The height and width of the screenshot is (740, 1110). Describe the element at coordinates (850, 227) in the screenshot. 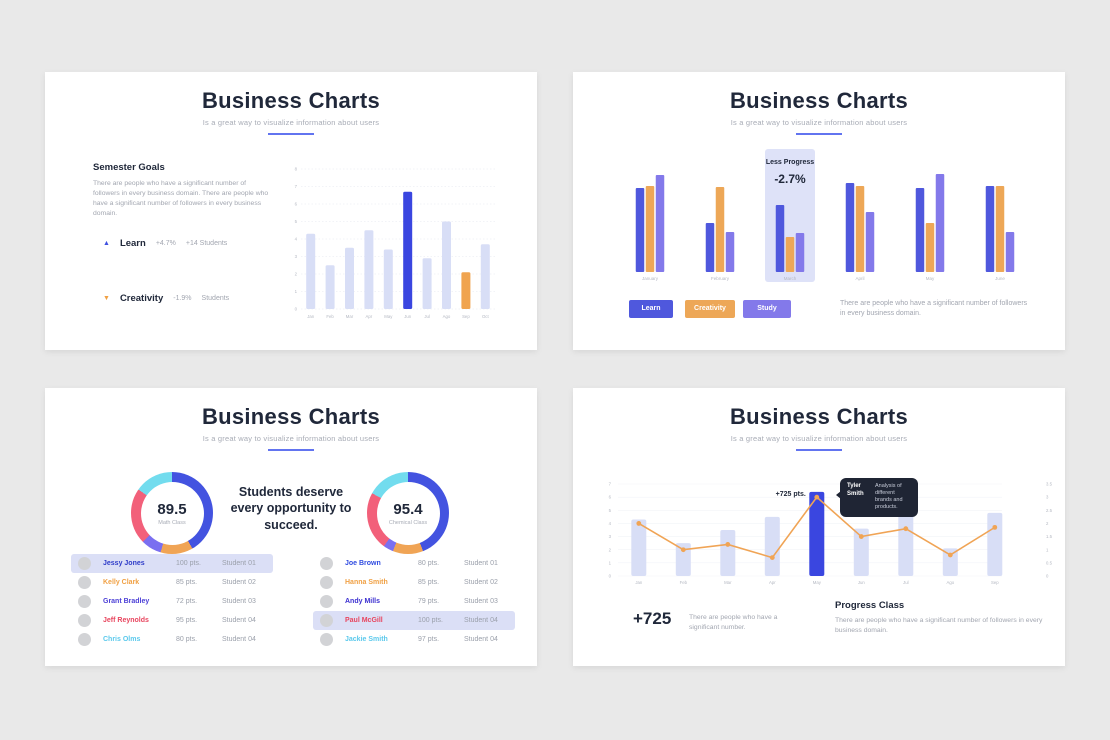

I see `bar-Learn-April` at that location.